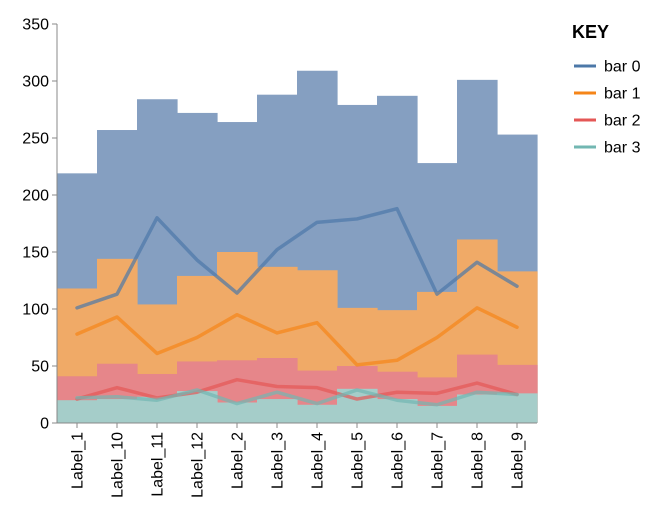 The image size is (656, 528). I want to click on legend: KEY bar 0 bar 1 bar 2 bar 3, so click(606, 89).